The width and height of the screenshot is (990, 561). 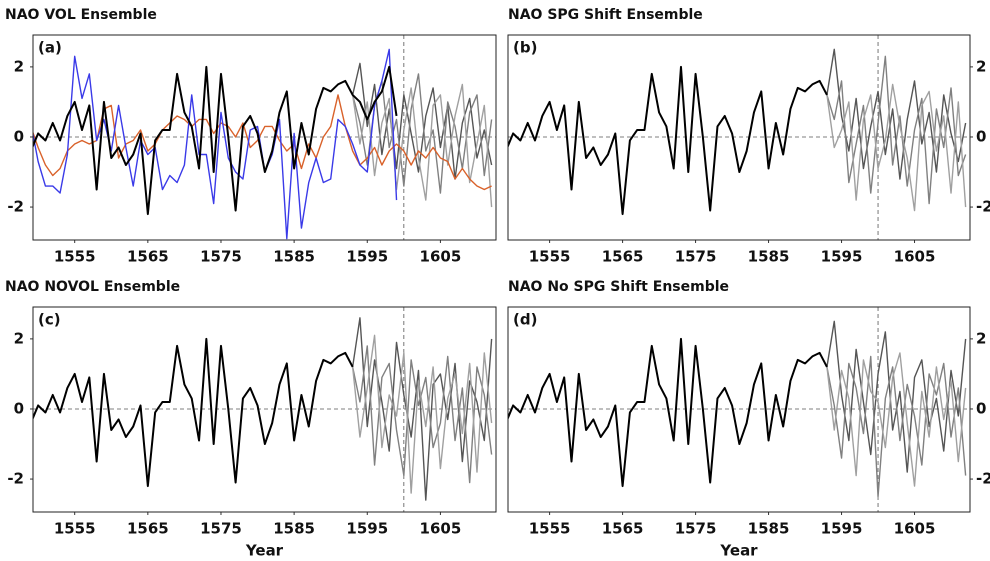 What do you see at coordinates (49, 320) in the screenshot?
I see `panel-label: (c)` at bounding box center [49, 320].